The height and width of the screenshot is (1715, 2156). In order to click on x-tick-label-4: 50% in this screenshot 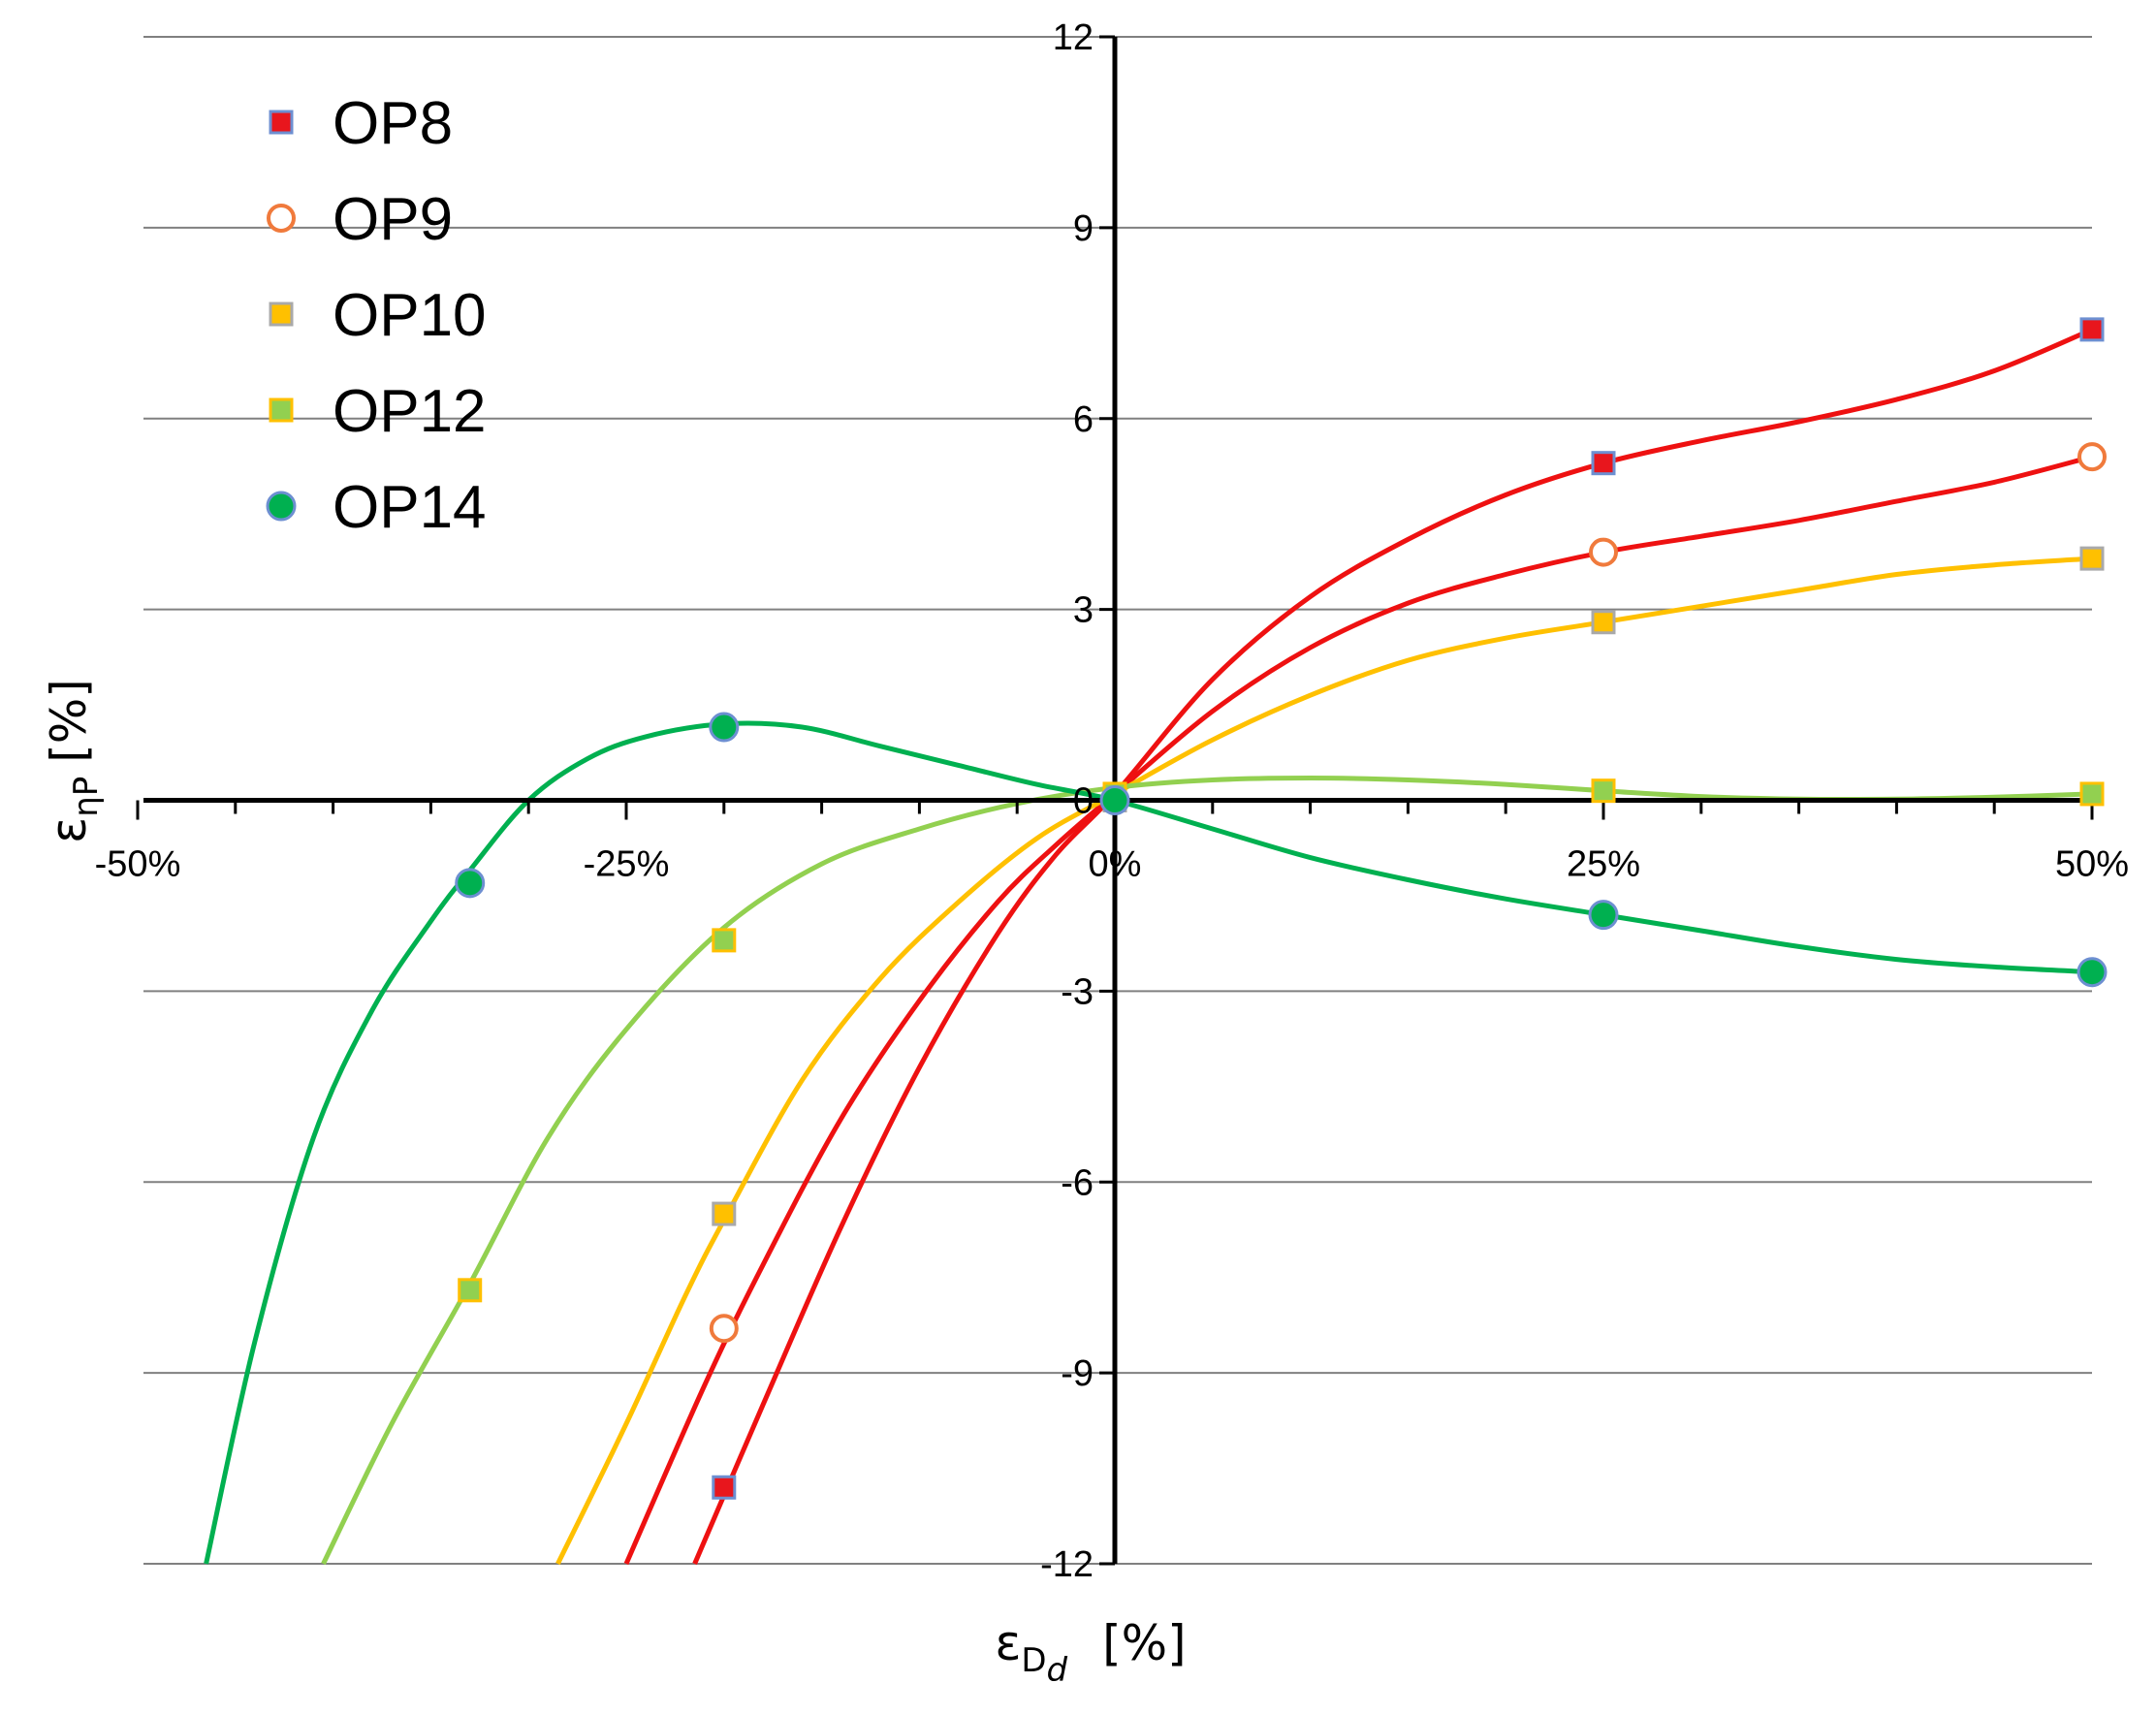, I will do `click(2092, 864)`.